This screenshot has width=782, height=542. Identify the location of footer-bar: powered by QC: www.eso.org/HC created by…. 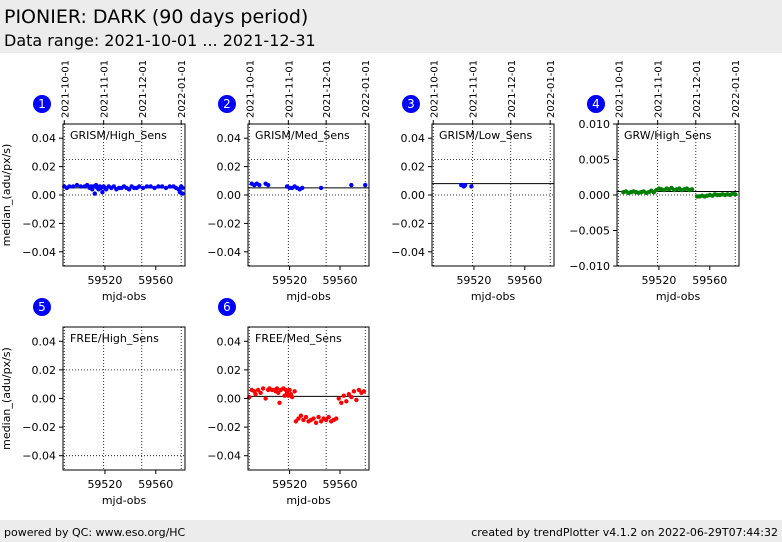
(391, 531).